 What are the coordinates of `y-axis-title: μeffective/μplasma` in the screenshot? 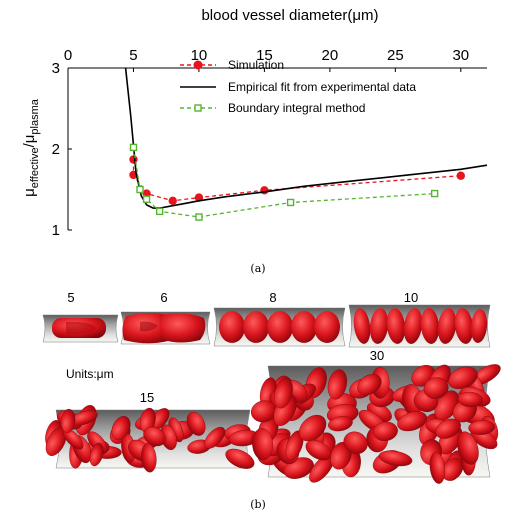 It's located at (31, 147).